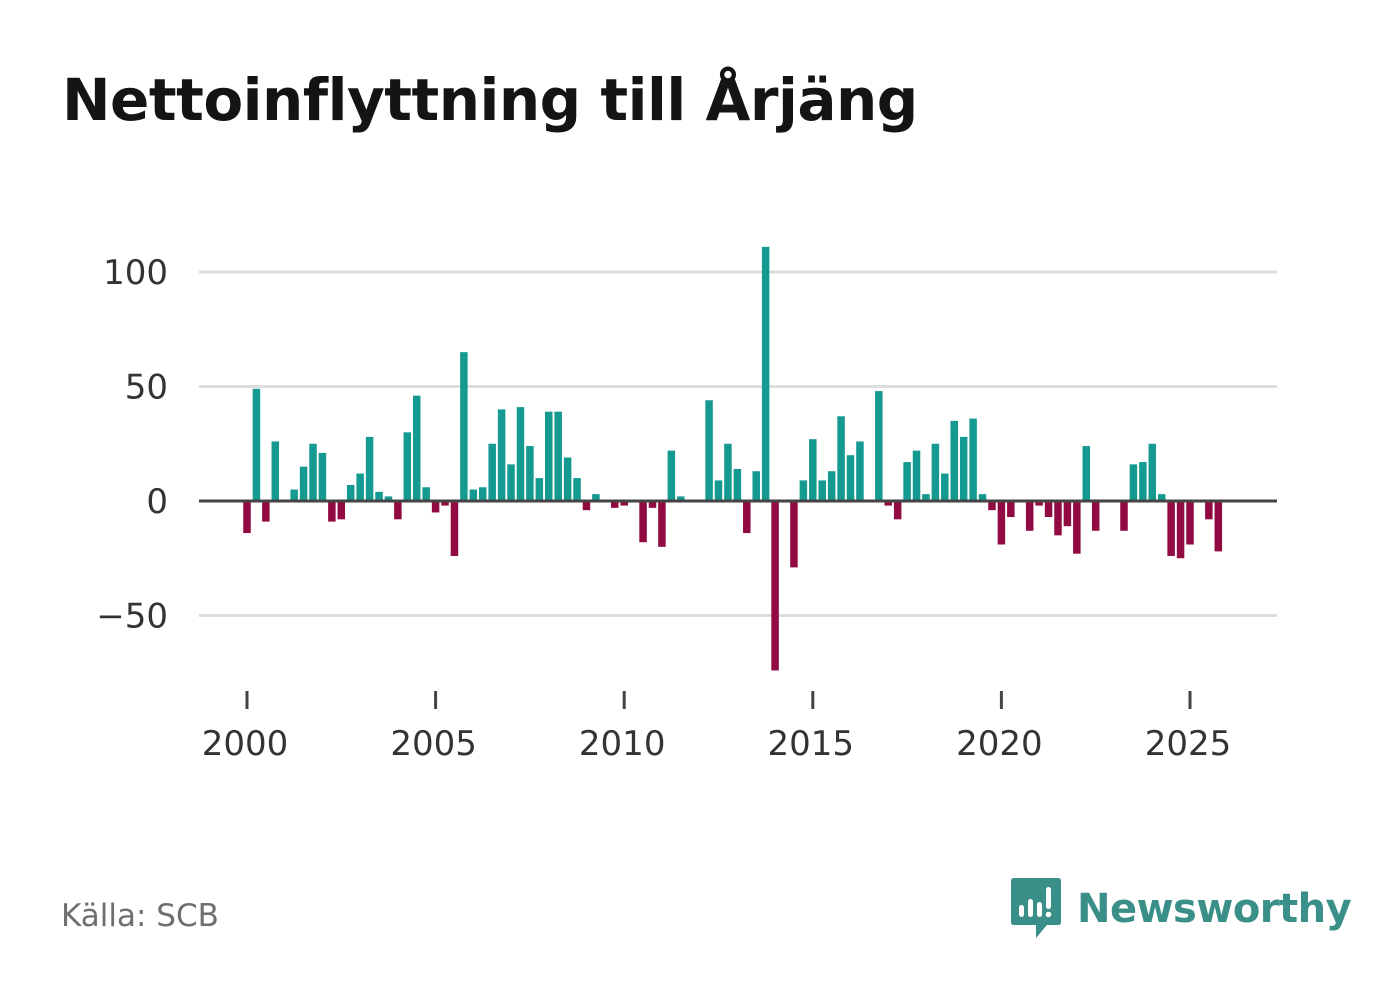 The image size is (1382, 999). What do you see at coordinates (135, 273) in the screenshot?
I see `y-tick-label: 100` at bounding box center [135, 273].